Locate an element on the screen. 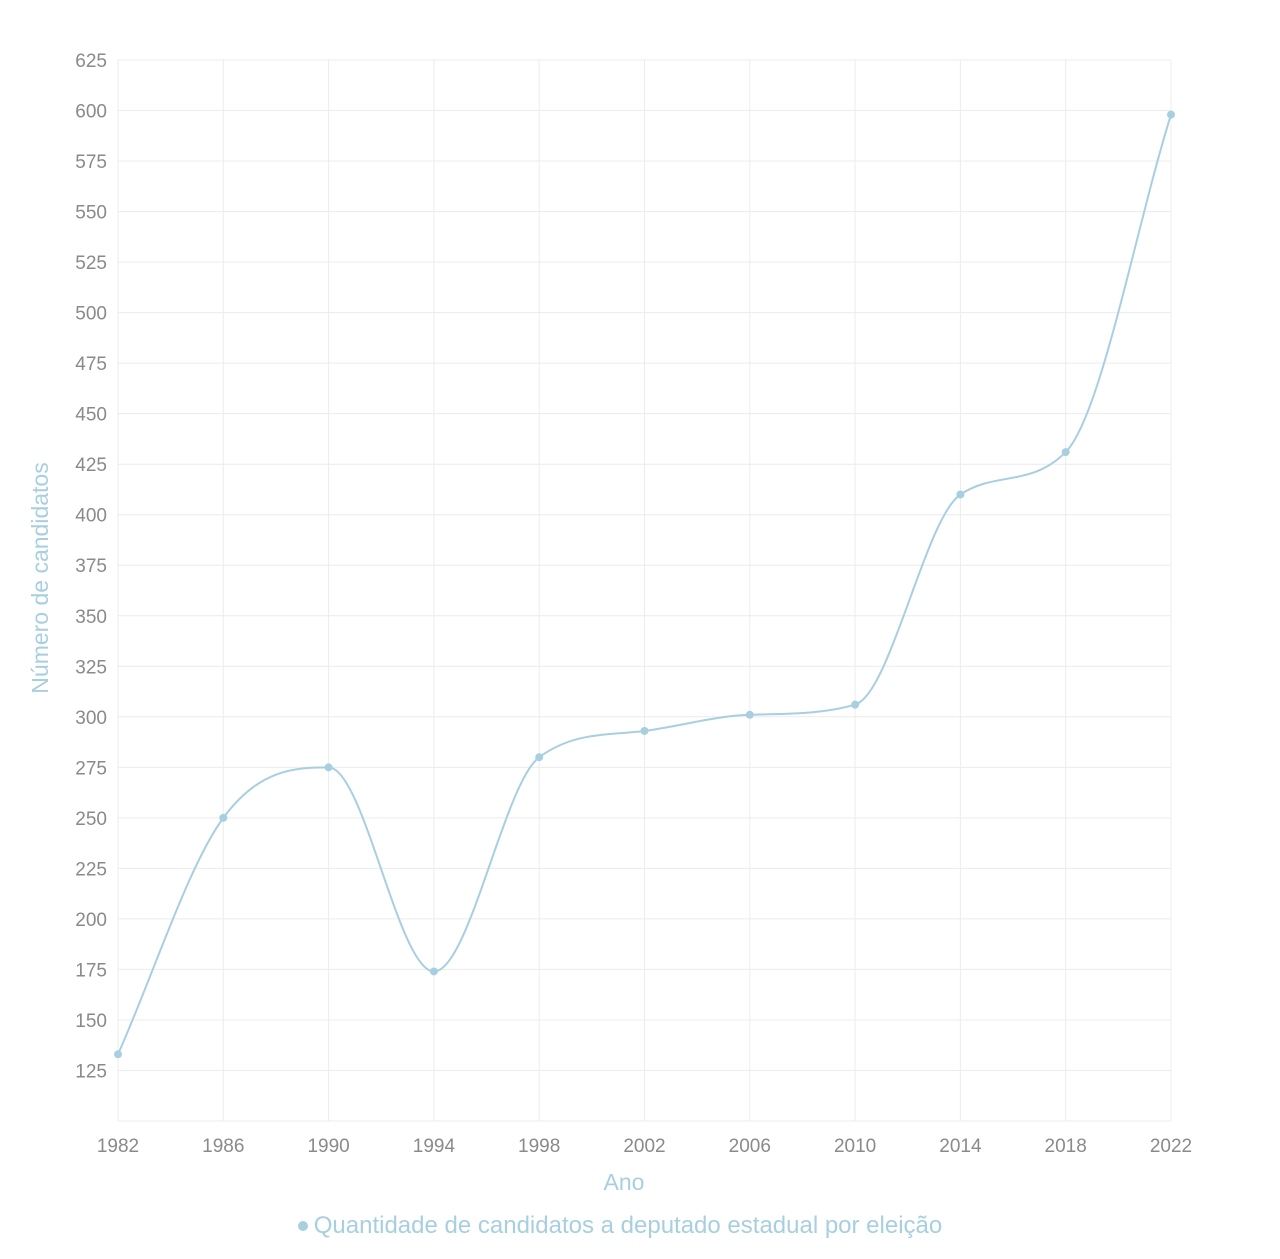 This screenshot has width=1280, height=1259. x-tick-label: 1994 is located at coordinates (434, 1146).